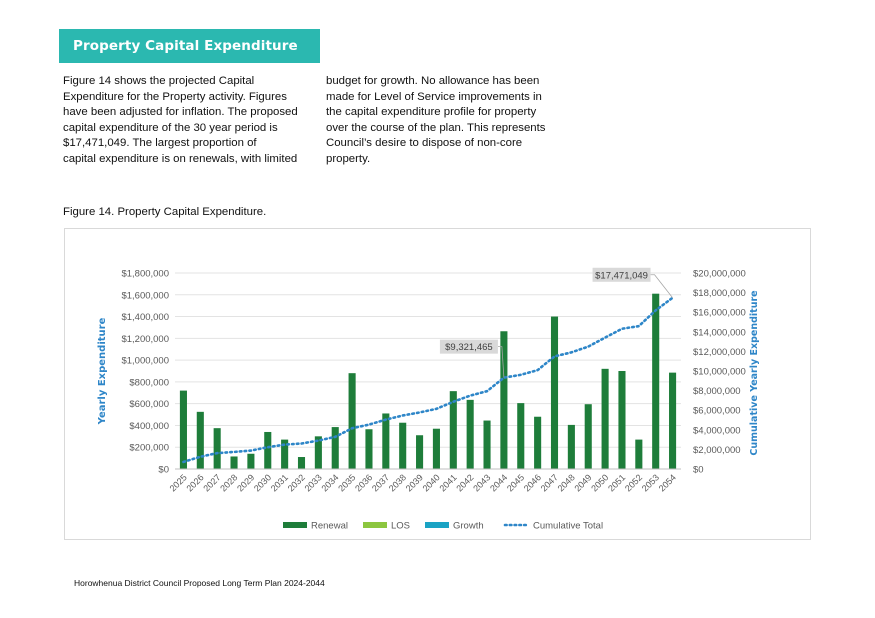  Describe the element at coordinates (650, 482) in the screenshot. I see `x-tick-label: 2053` at that location.